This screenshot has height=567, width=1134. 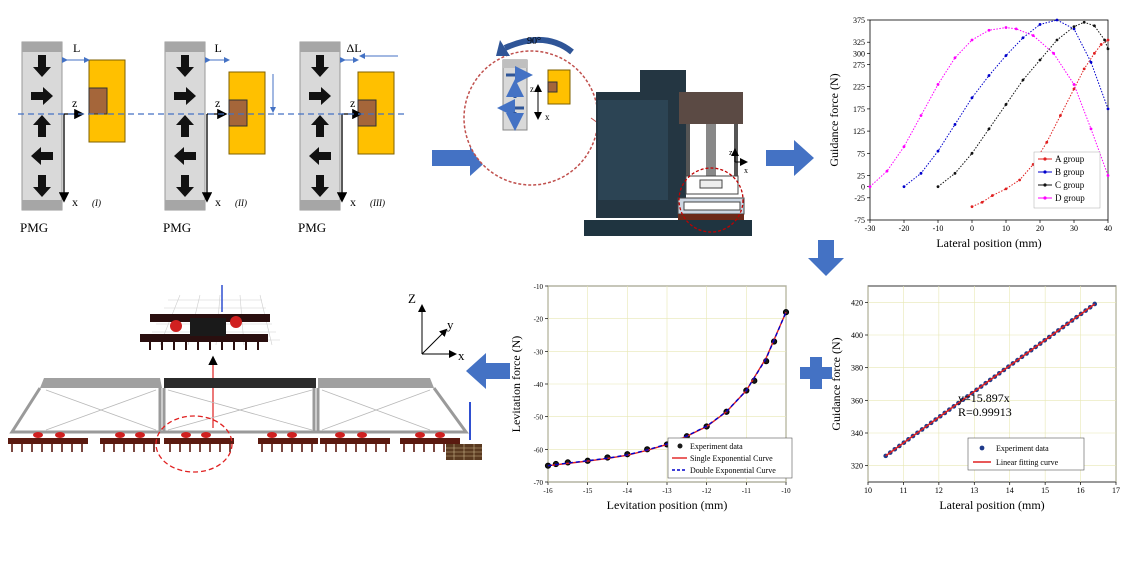 What do you see at coordinates (412, 298) in the screenshot?
I see `vehicle-z-label: Z` at bounding box center [412, 298].